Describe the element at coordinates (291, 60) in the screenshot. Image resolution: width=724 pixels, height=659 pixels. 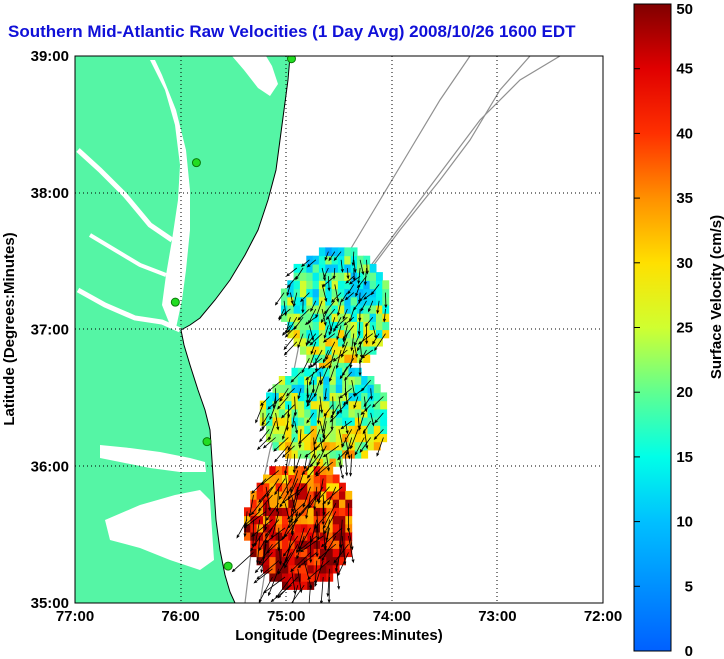
I see `radar-station-marker` at that location.